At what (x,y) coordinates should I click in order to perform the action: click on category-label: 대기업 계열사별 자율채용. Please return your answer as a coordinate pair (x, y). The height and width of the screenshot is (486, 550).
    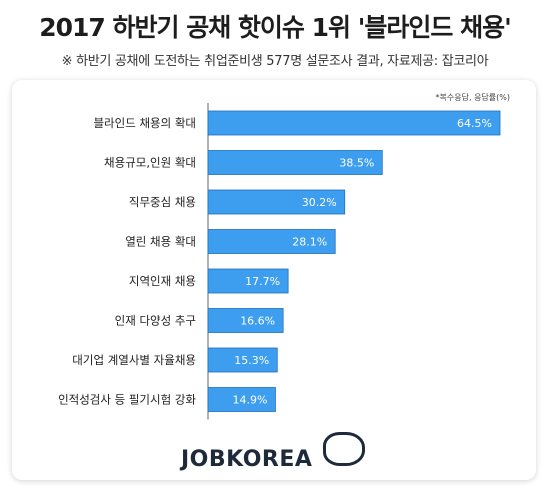
    Looking at the image, I should click on (134, 360).